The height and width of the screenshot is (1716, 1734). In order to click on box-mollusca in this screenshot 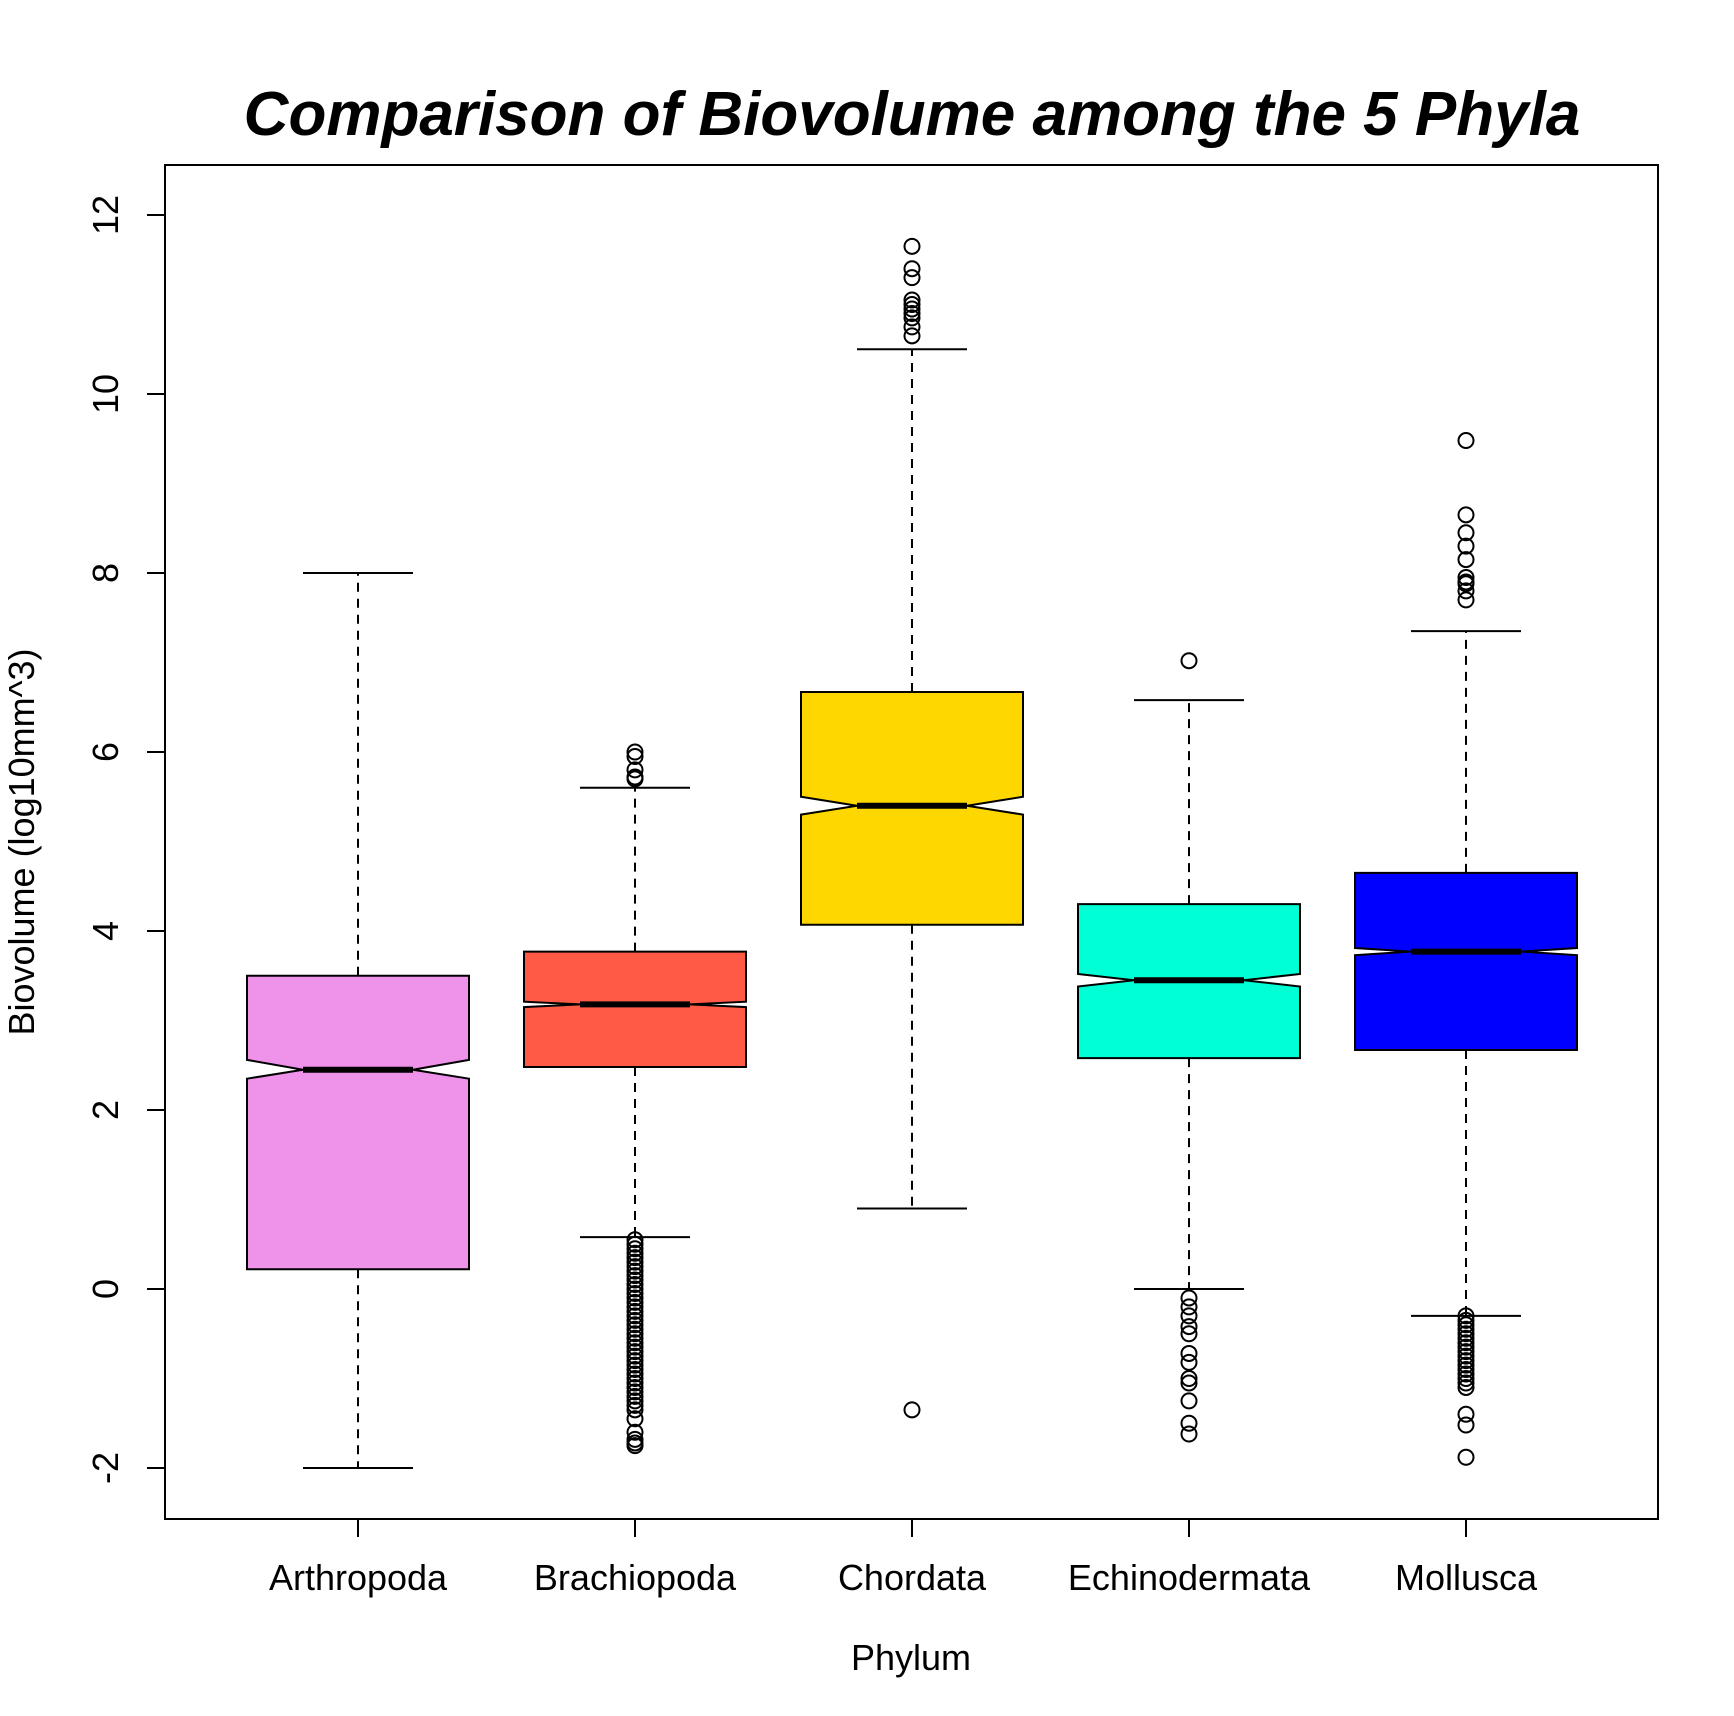, I will do `click(1466, 949)`.